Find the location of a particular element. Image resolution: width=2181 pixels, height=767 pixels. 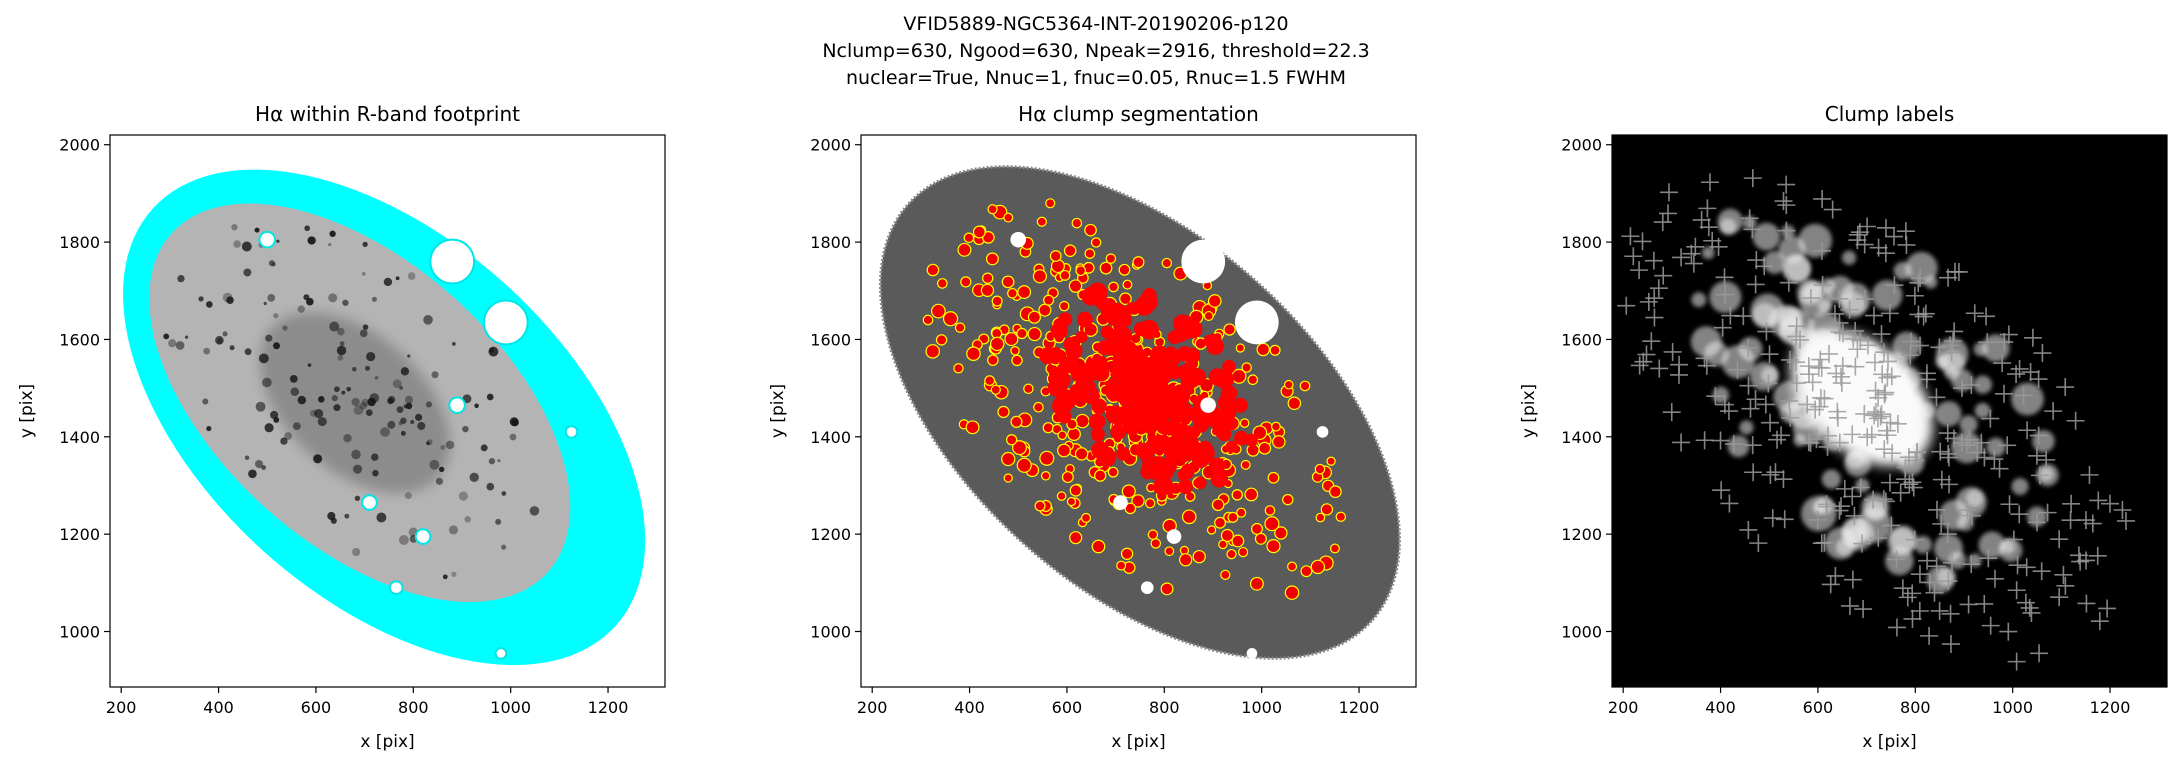

x-tick-label: 1200 is located at coordinates (2110, 707).